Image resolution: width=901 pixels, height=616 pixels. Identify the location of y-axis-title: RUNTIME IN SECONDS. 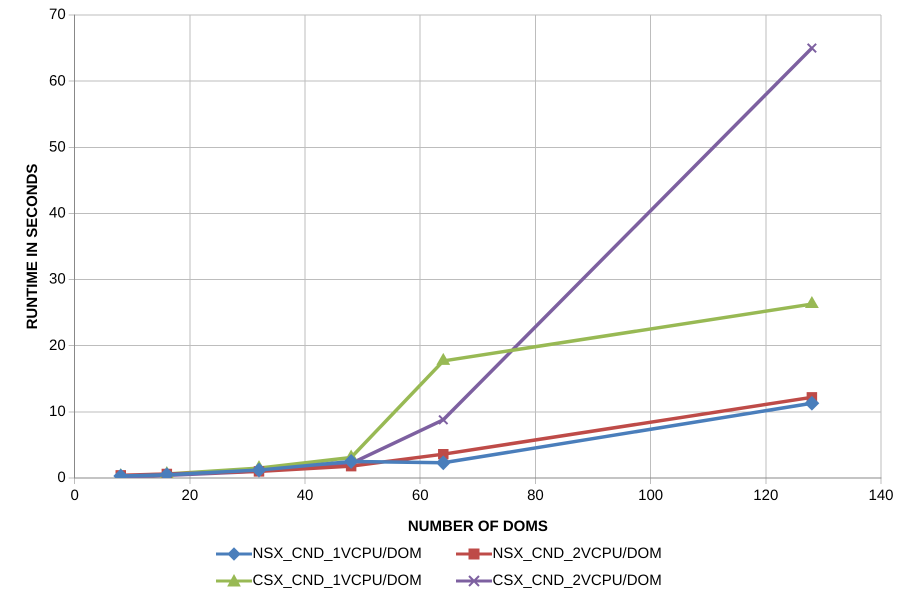
(33, 247).